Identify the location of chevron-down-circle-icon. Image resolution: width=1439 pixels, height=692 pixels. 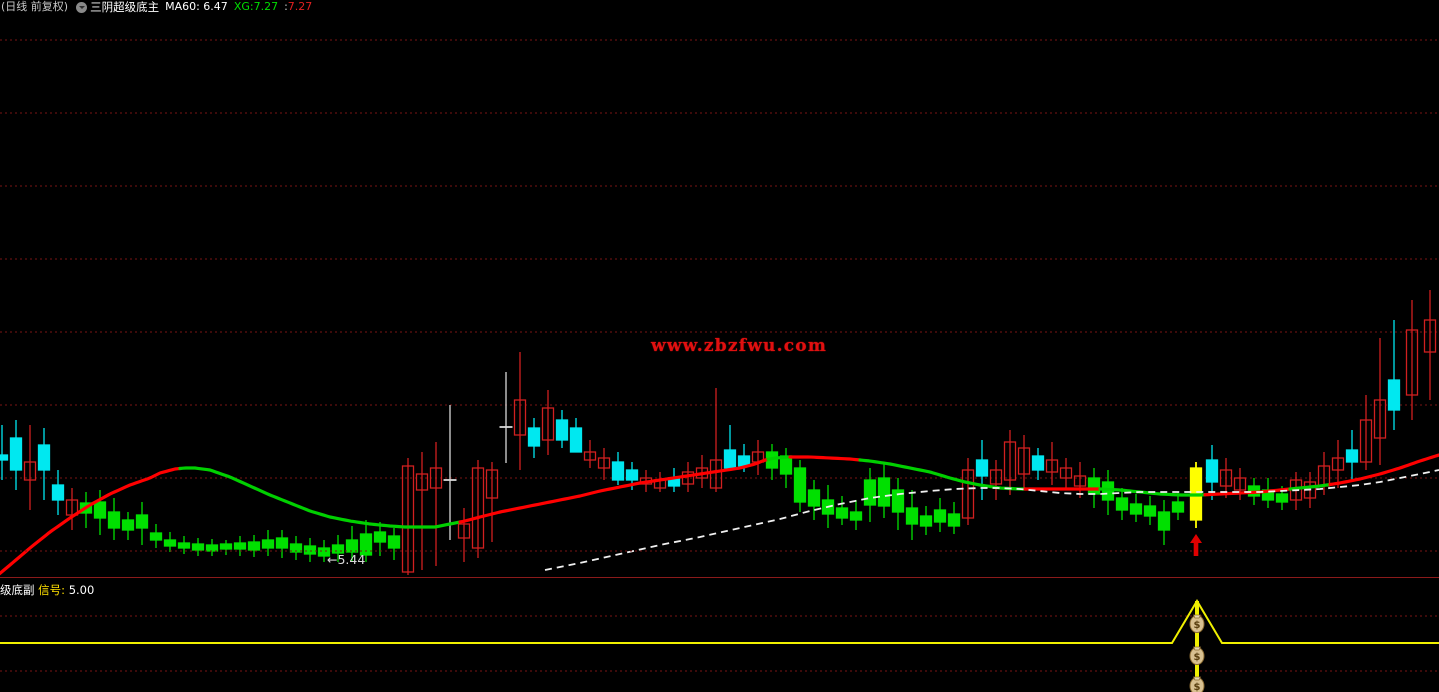
(82, 7).